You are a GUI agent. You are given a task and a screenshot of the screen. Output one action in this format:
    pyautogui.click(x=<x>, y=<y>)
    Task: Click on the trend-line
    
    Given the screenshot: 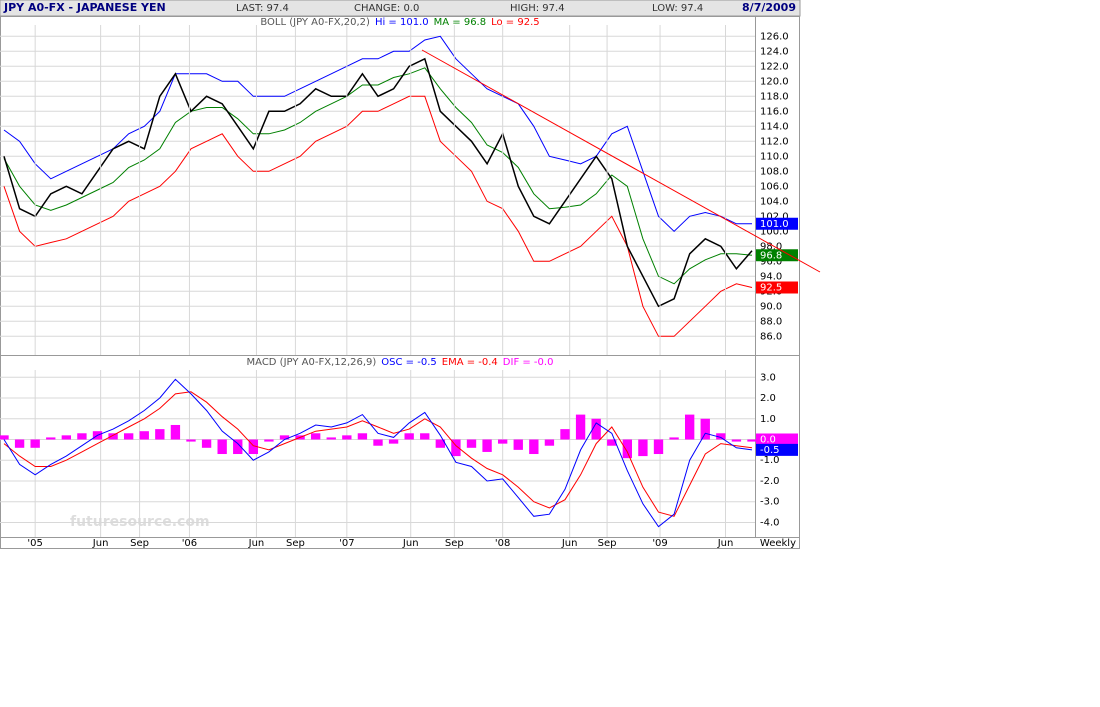 What is the action you would take?
    pyautogui.click(x=621, y=161)
    